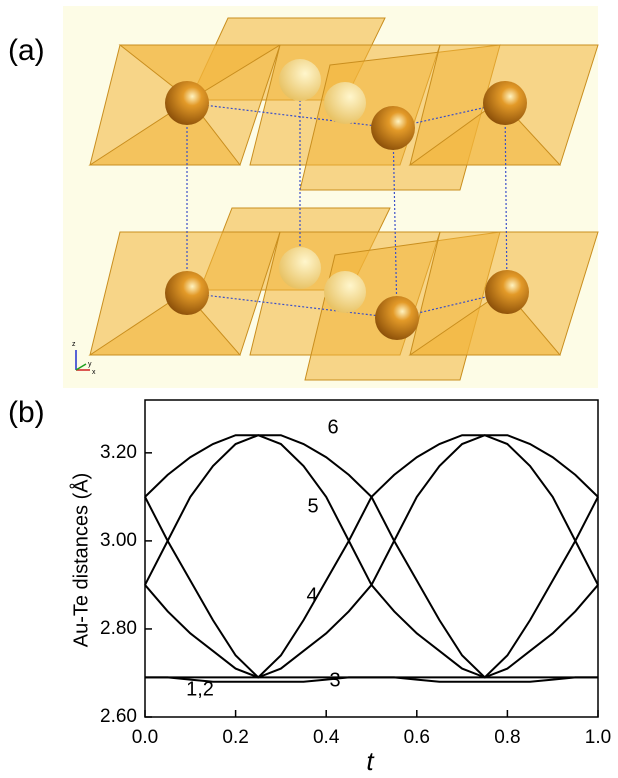 The image size is (618, 778). I want to click on y-tick-label: 2.80, so click(118, 628).